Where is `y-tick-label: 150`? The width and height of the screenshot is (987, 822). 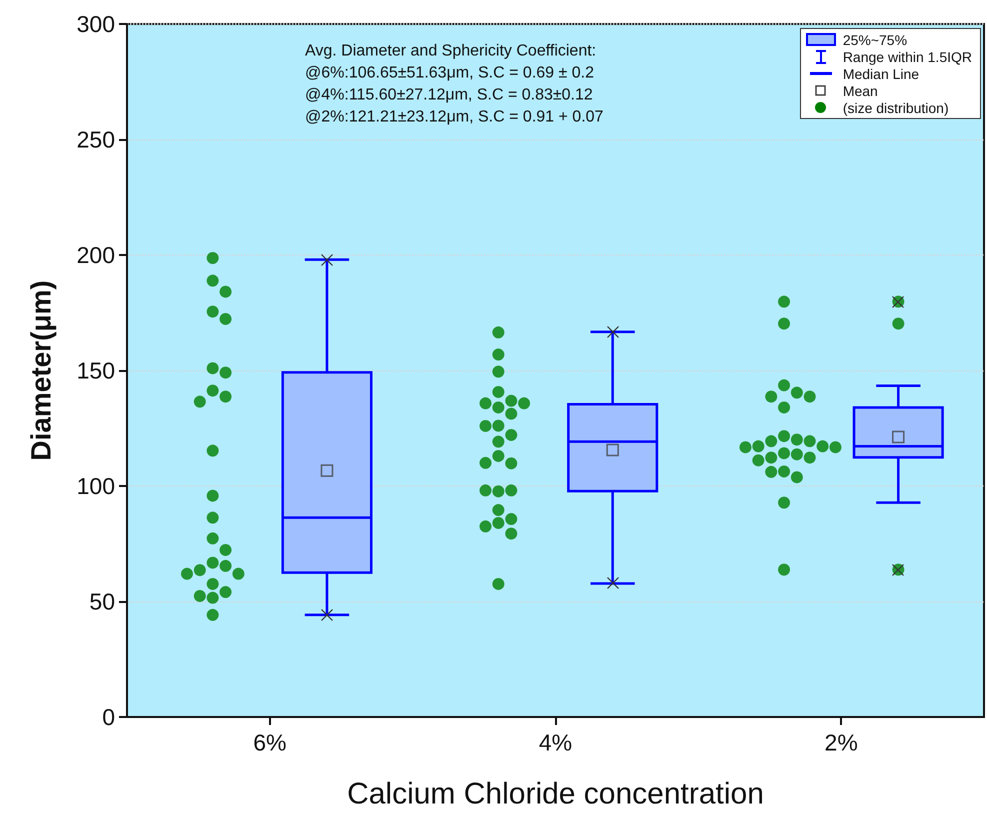
y-tick-label: 150 is located at coordinates (95, 371).